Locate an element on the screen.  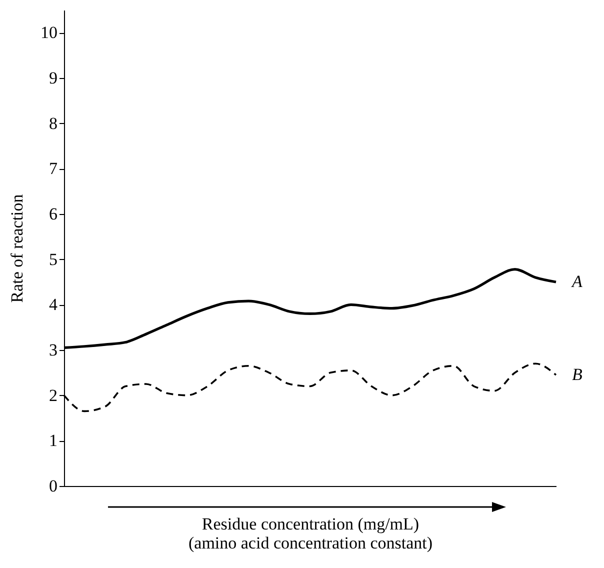
y-tick-label: 4 is located at coordinates (53, 304).